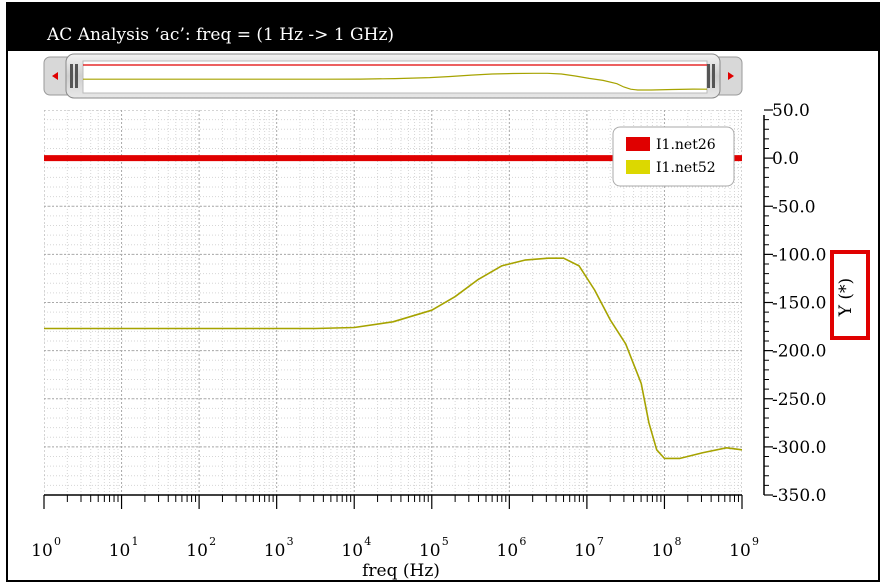 The image size is (886, 586). What do you see at coordinates (55, 76) in the screenshot?
I see `slider-left-arrow-icon` at bounding box center [55, 76].